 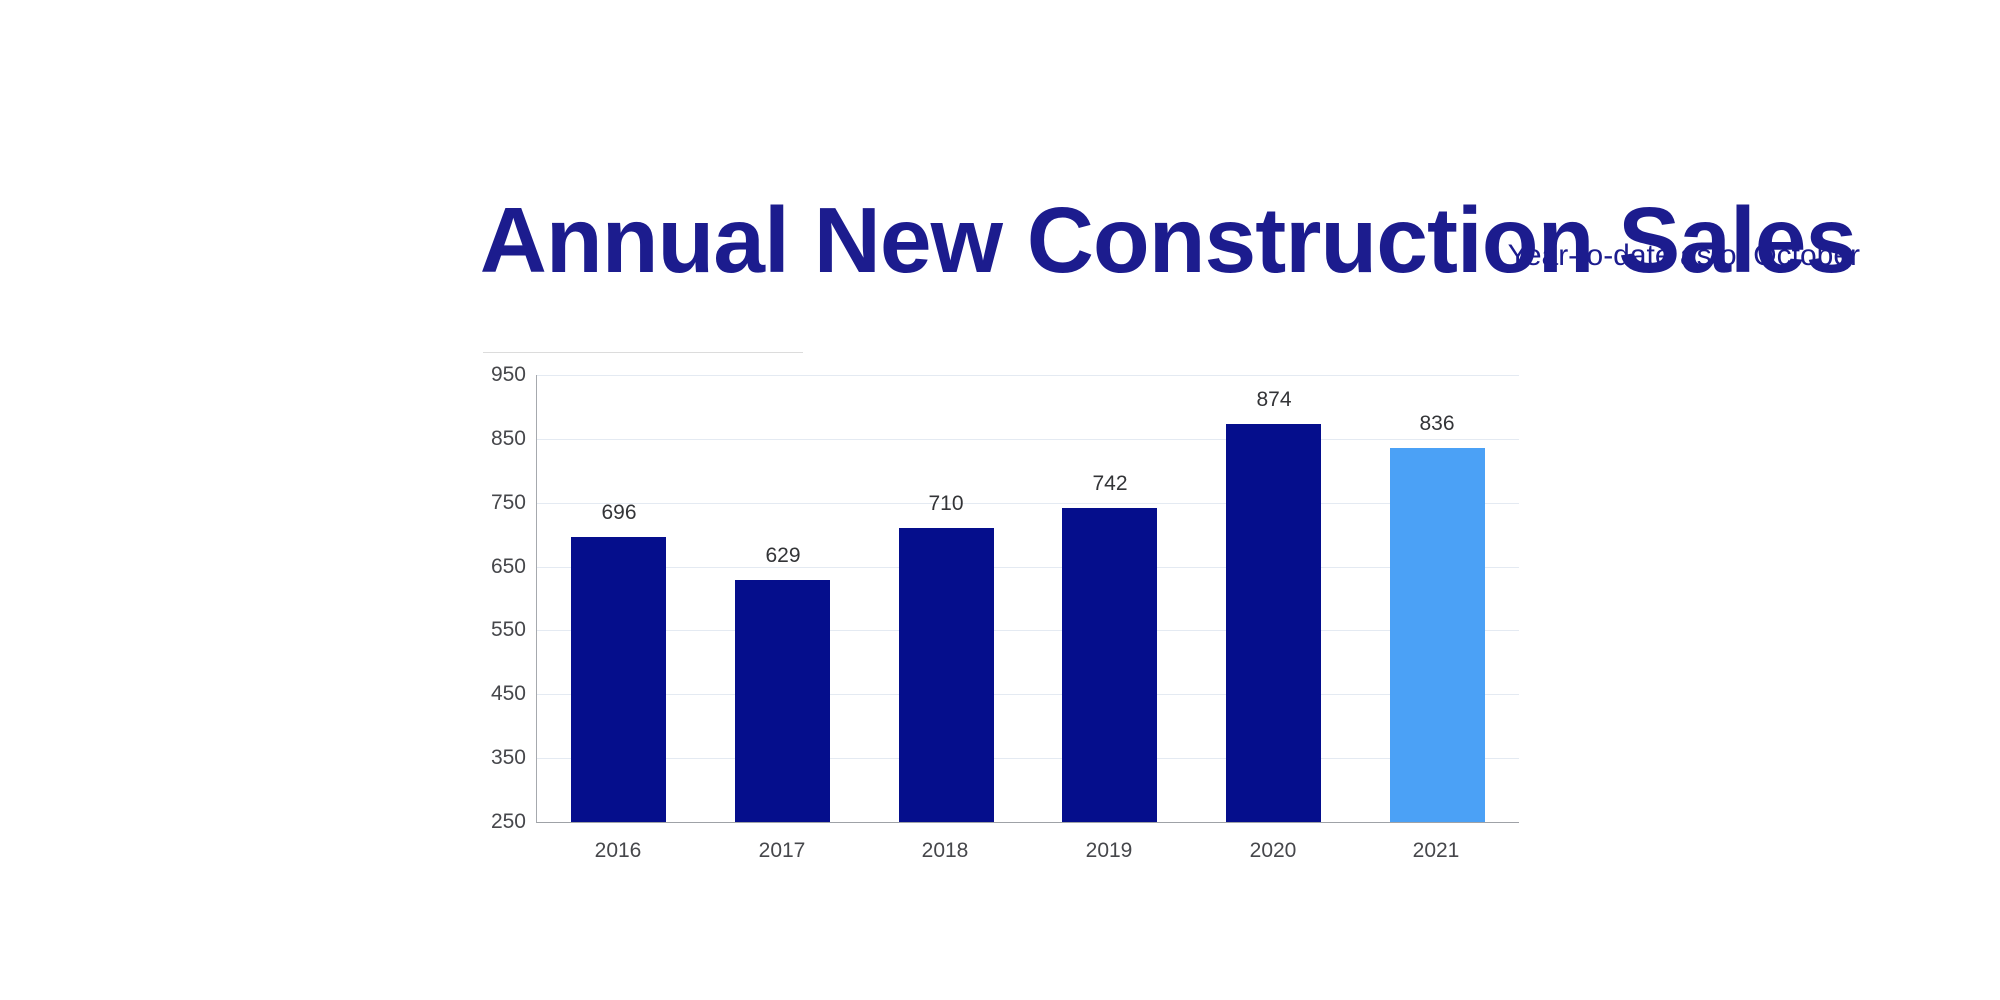 I want to click on y-tick-label-250: 250, so click(x=508, y=821).